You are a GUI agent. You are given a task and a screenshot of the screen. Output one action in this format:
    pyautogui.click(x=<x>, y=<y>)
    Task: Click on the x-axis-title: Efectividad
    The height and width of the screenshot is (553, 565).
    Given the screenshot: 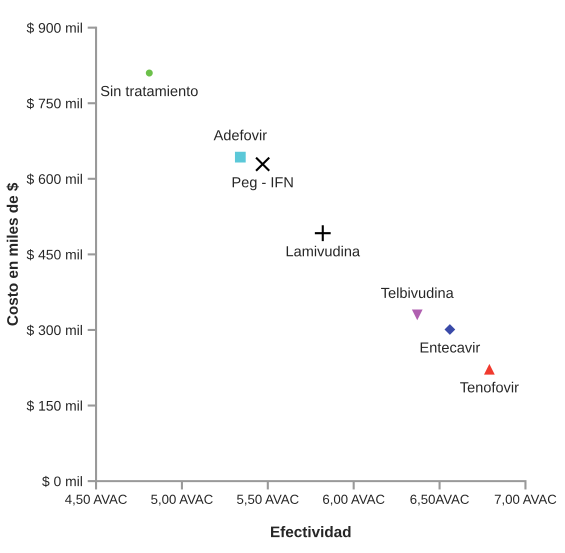 What is the action you would take?
    pyautogui.click(x=310, y=532)
    